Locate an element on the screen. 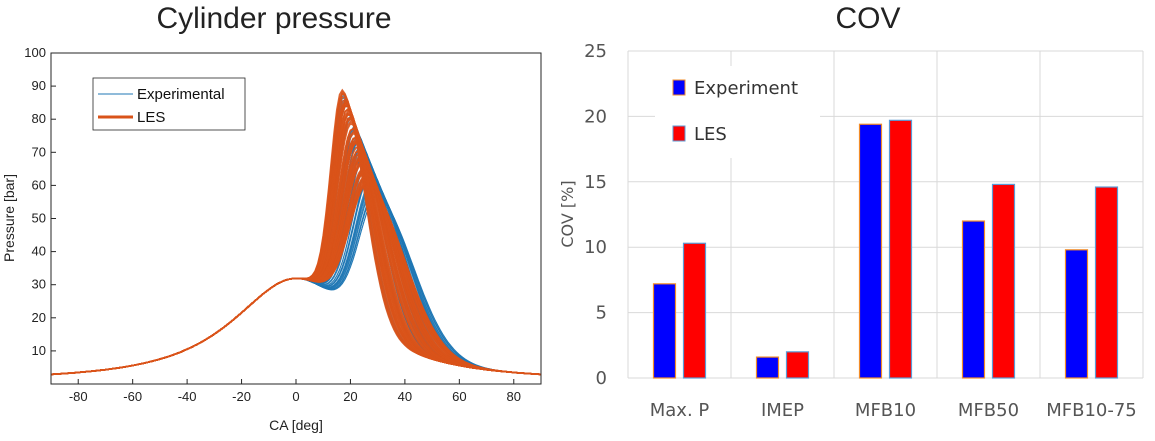 This screenshot has height=441, width=1155. y-tick-label: 15 is located at coordinates (595, 182).